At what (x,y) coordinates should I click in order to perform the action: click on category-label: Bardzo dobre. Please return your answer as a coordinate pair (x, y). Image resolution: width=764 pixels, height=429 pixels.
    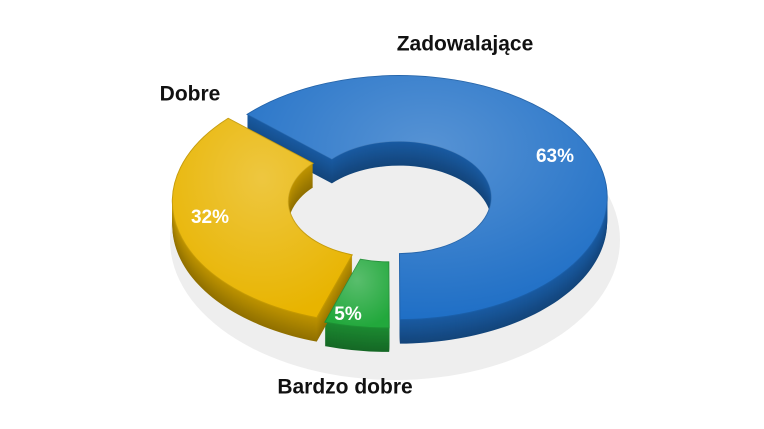
    Looking at the image, I should click on (344, 387).